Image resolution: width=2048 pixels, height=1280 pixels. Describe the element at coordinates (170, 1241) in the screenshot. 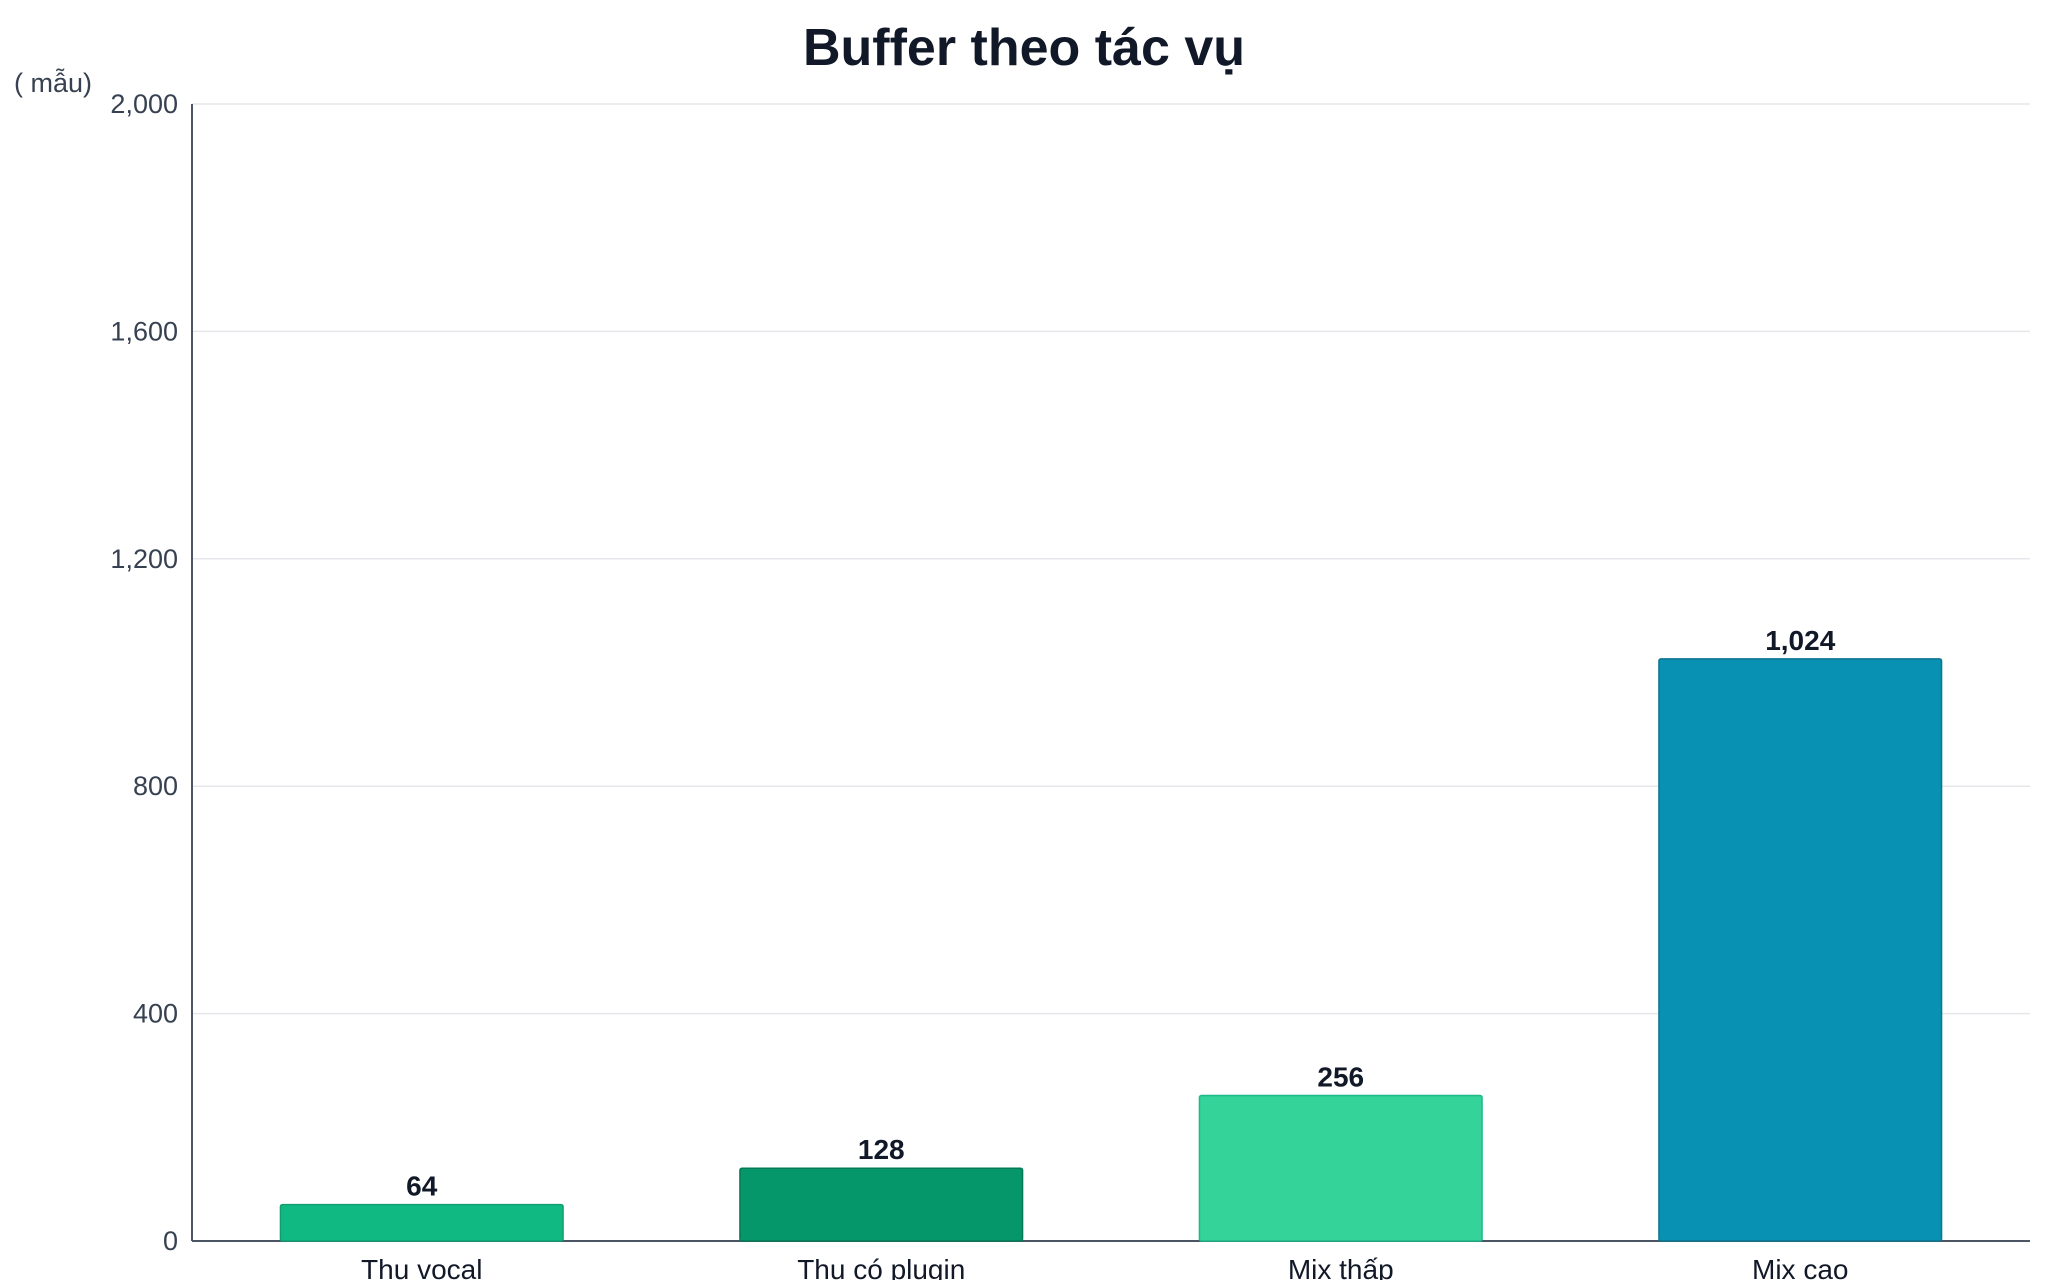

I see `y-tick-label: 0` at that location.